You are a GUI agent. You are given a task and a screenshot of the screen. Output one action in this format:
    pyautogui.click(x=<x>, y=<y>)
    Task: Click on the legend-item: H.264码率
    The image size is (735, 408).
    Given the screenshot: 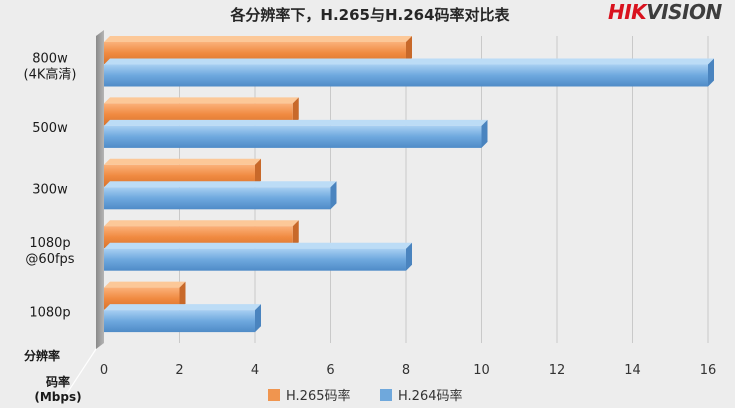 What is the action you would take?
    pyautogui.click(x=421, y=396)
    